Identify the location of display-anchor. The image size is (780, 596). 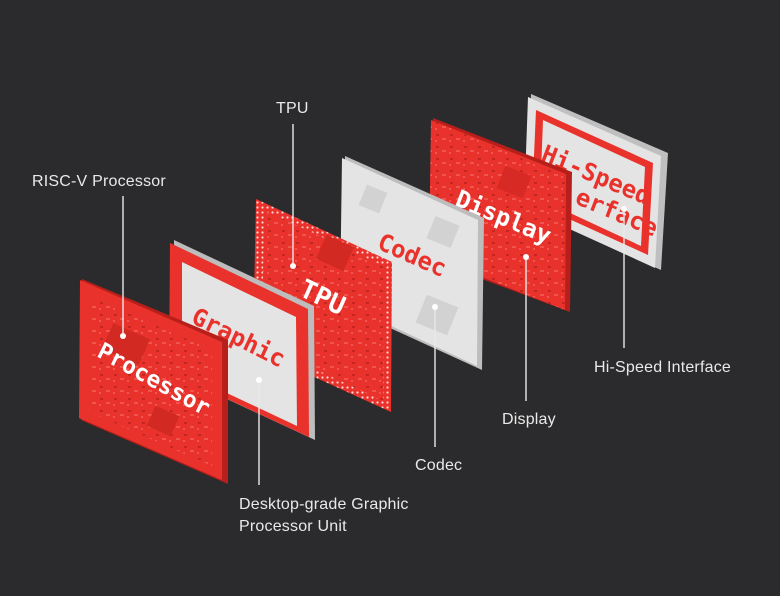
(526, 257).